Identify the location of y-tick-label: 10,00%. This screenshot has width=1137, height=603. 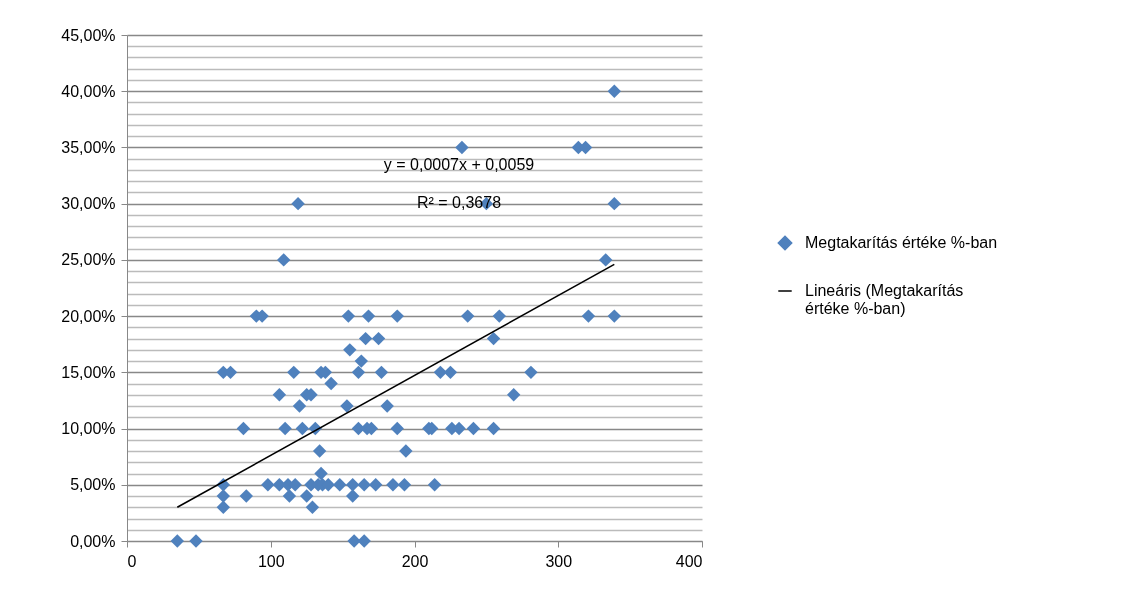
(88, 429).